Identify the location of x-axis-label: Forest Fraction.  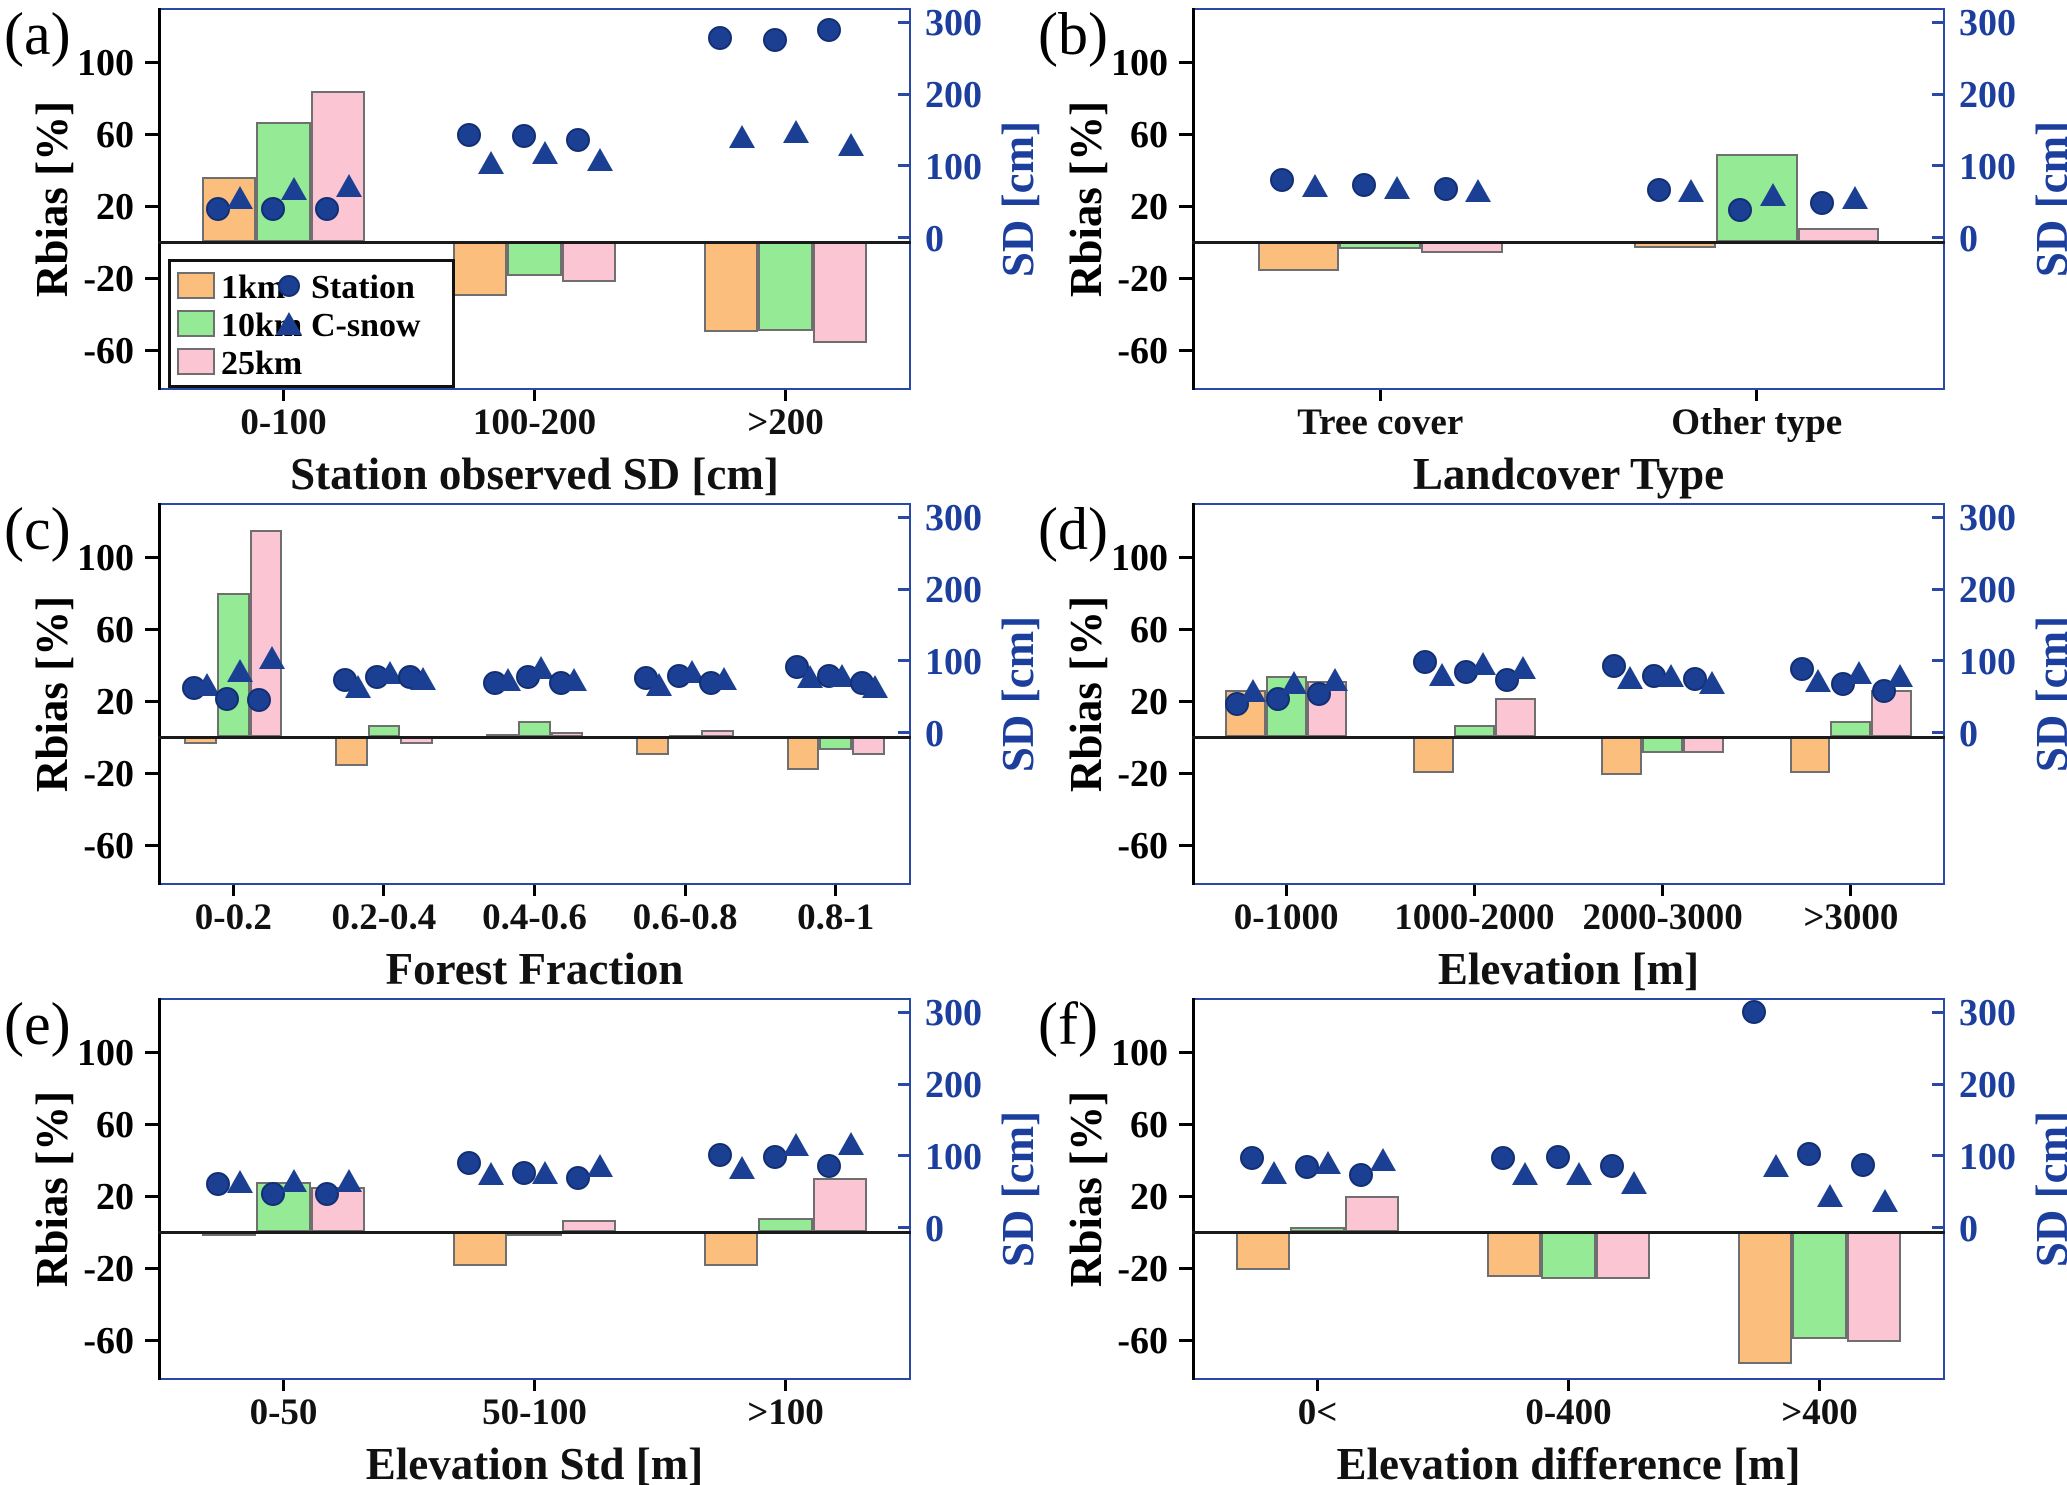
(534, 969).